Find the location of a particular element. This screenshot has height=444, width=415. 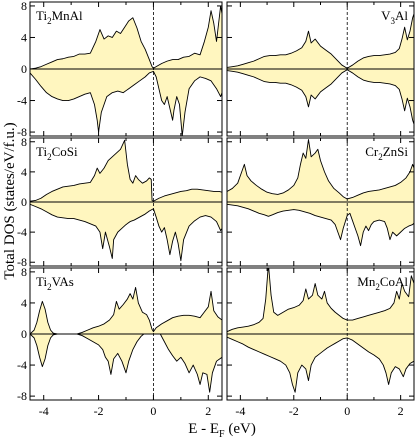

dos-line-spin-down-cr2znsi is located at coordinates (320, 225).